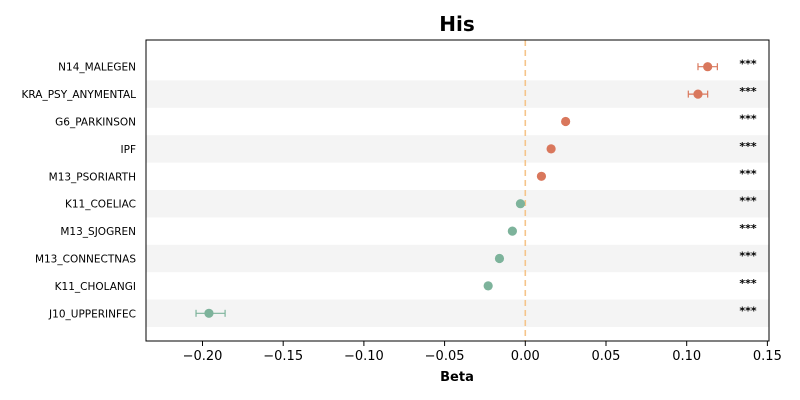 This screenshot has width=800, height=400. What do you see at coordinates (525, 356) in the screenshot?
I see `x-tick-label: 0.00` at bounding box center [525, 356].